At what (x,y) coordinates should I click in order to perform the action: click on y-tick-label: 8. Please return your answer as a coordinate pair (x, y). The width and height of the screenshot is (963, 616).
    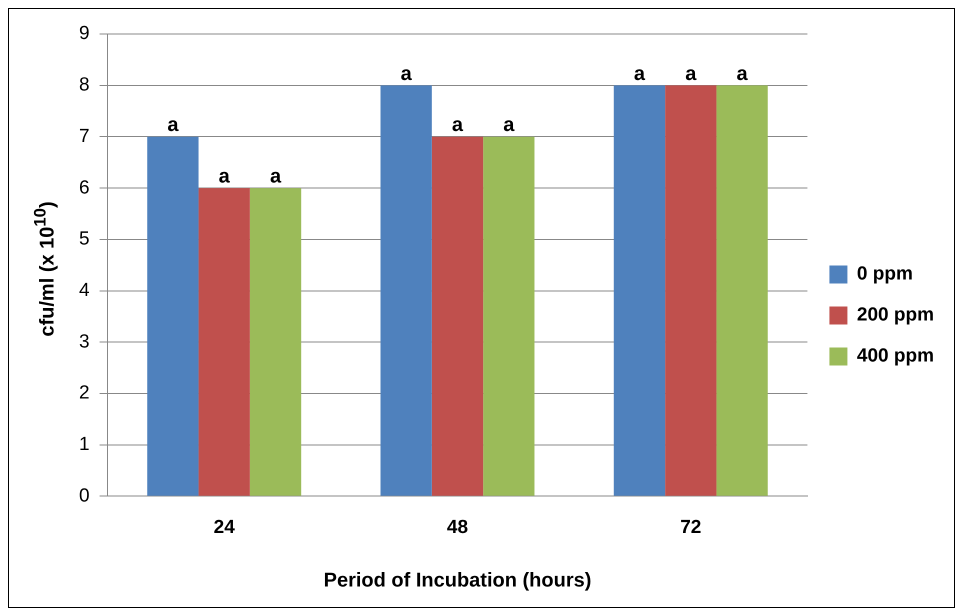
    Looking at the image, I should click on (84, 85).